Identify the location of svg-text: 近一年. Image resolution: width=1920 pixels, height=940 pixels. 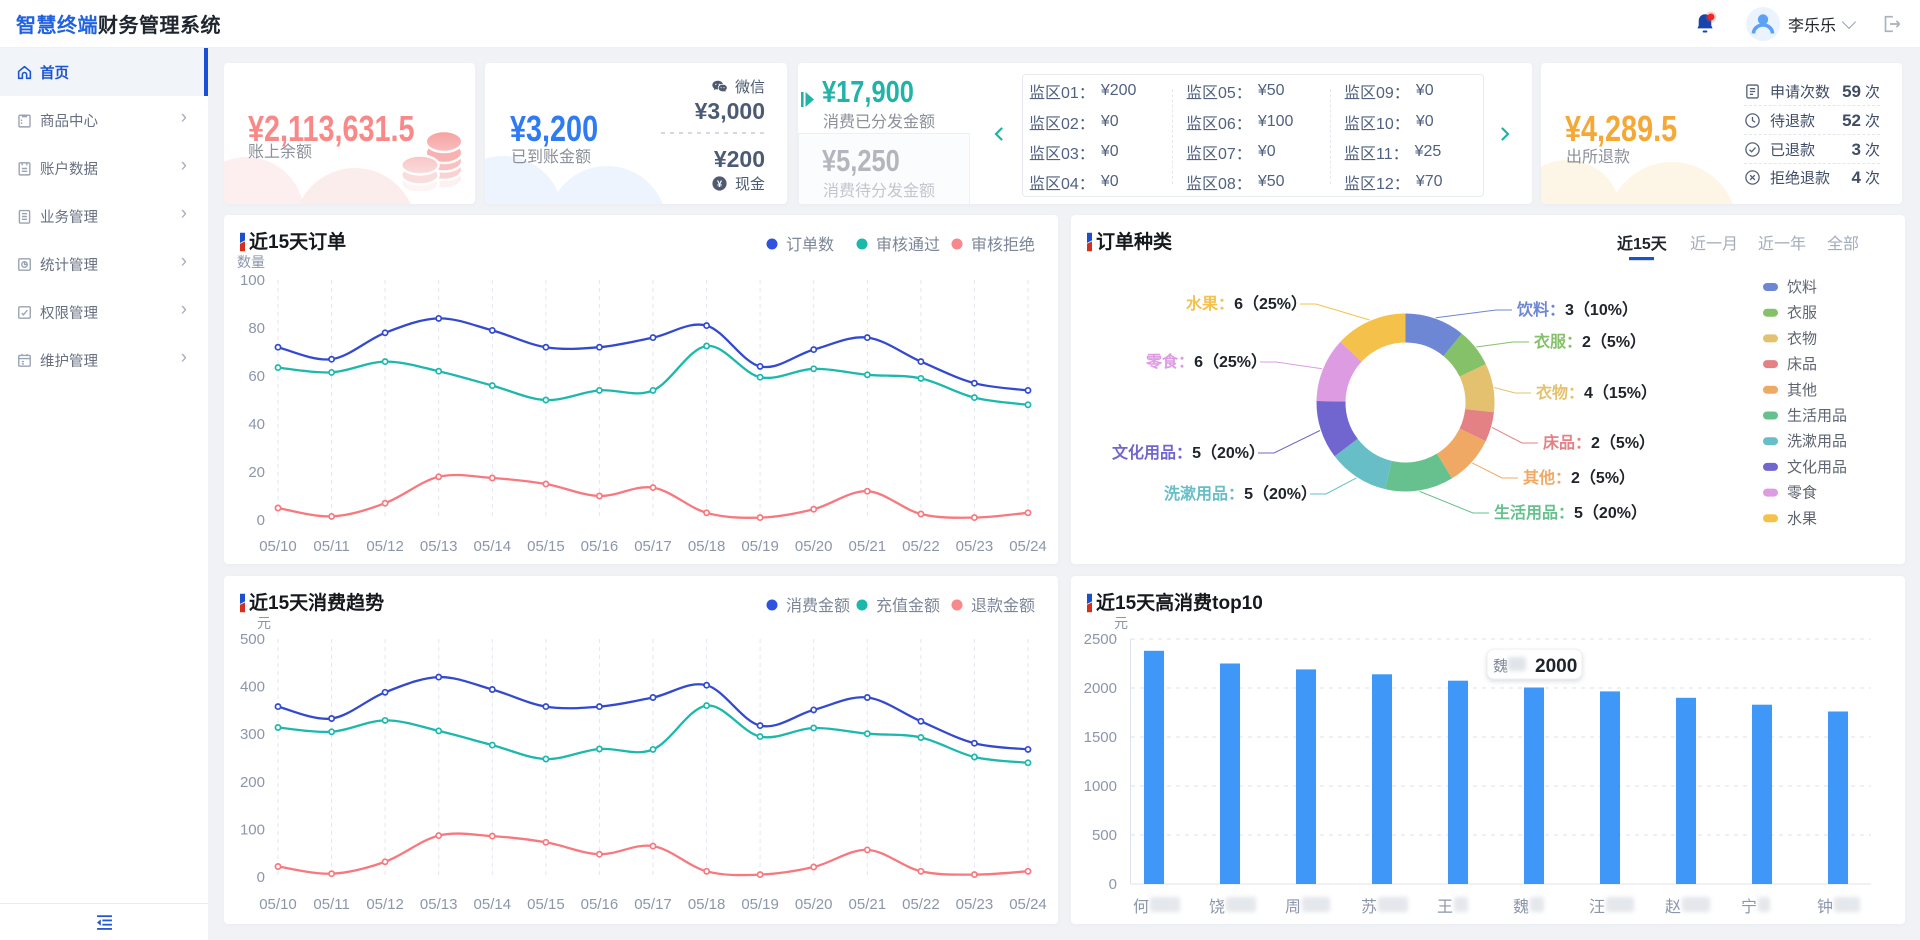
(1782, 244).